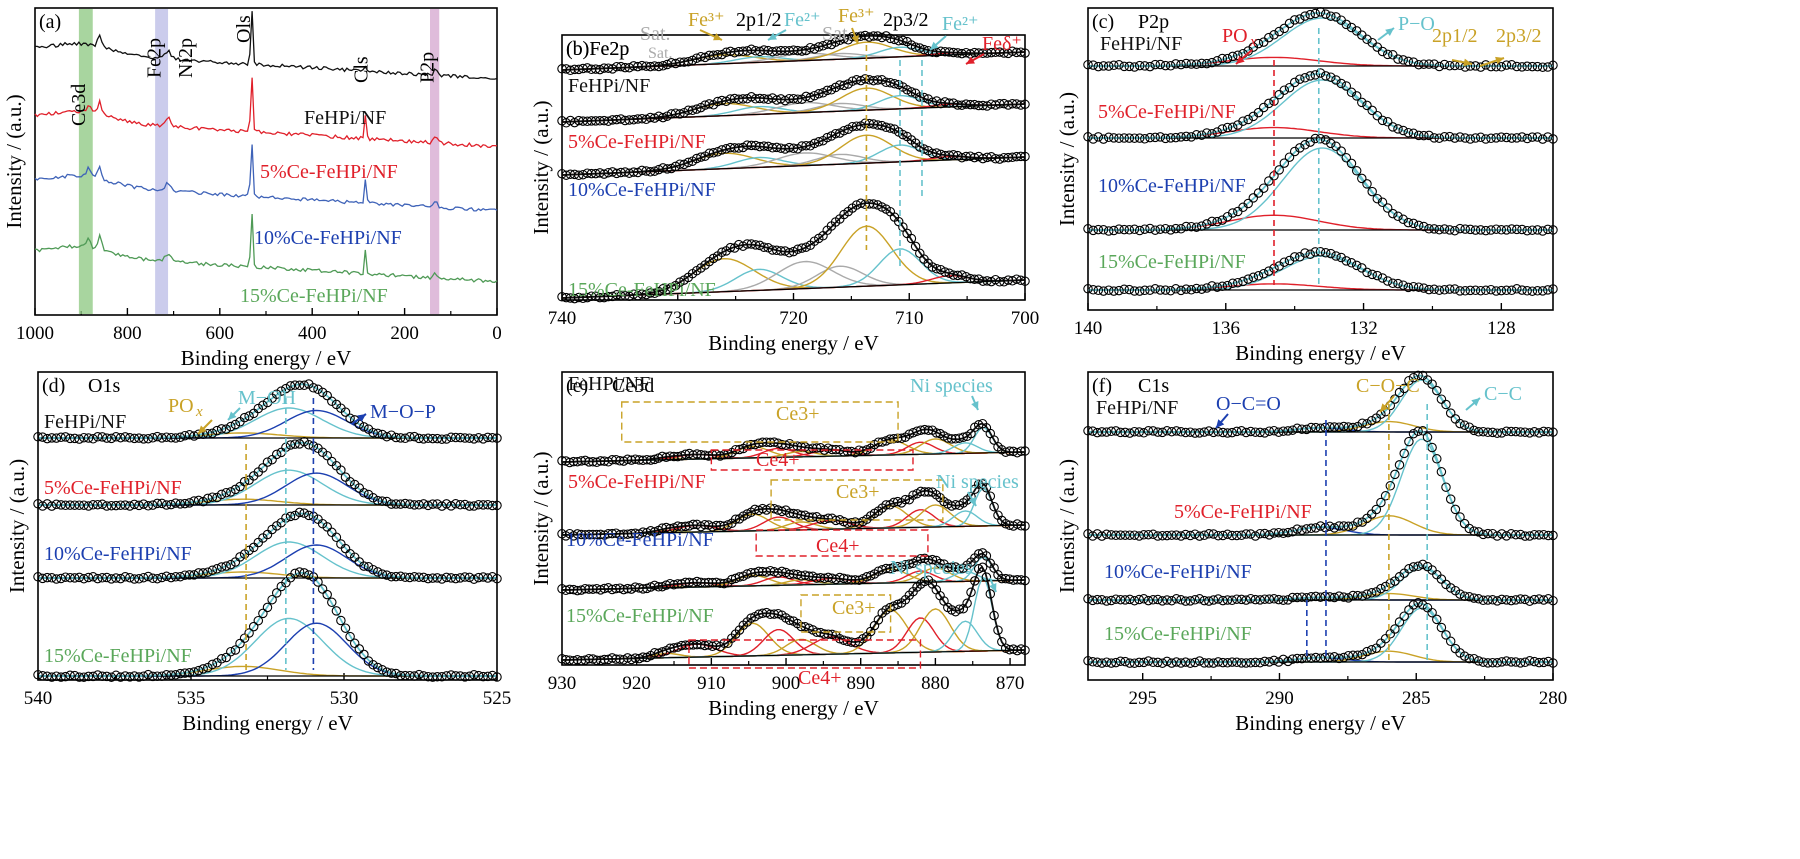 The width and height of the screenshot is (1800, 859). What do you see at coordinates (428, 67) in the screenshot?
I see `peak-label: P2p` at bounding box center [428, 67].